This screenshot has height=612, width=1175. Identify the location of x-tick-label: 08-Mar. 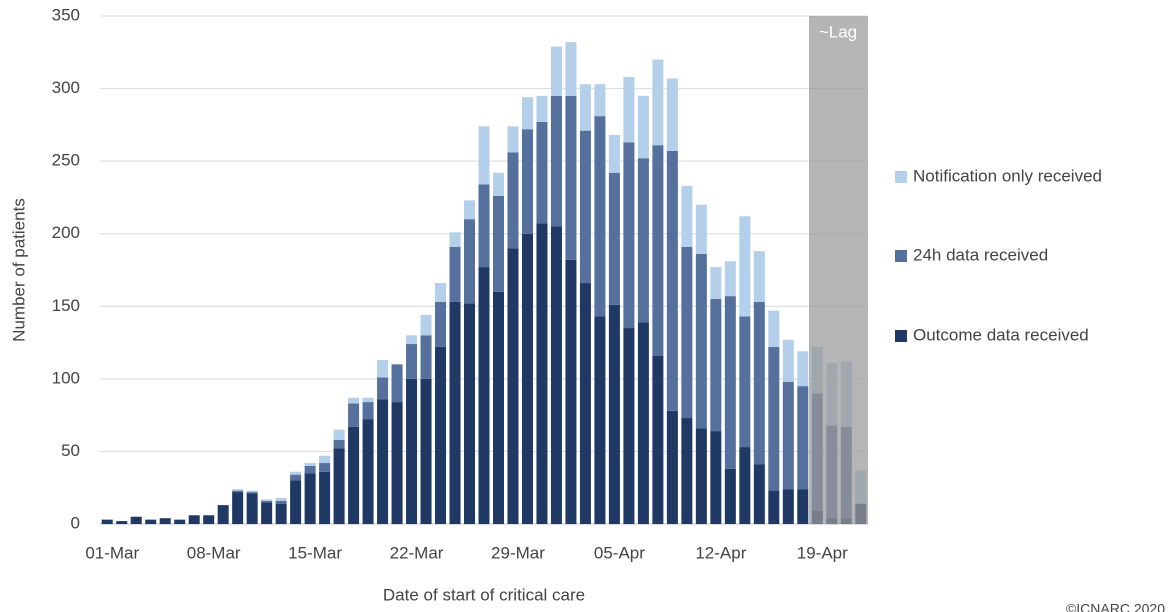
(214, 552).